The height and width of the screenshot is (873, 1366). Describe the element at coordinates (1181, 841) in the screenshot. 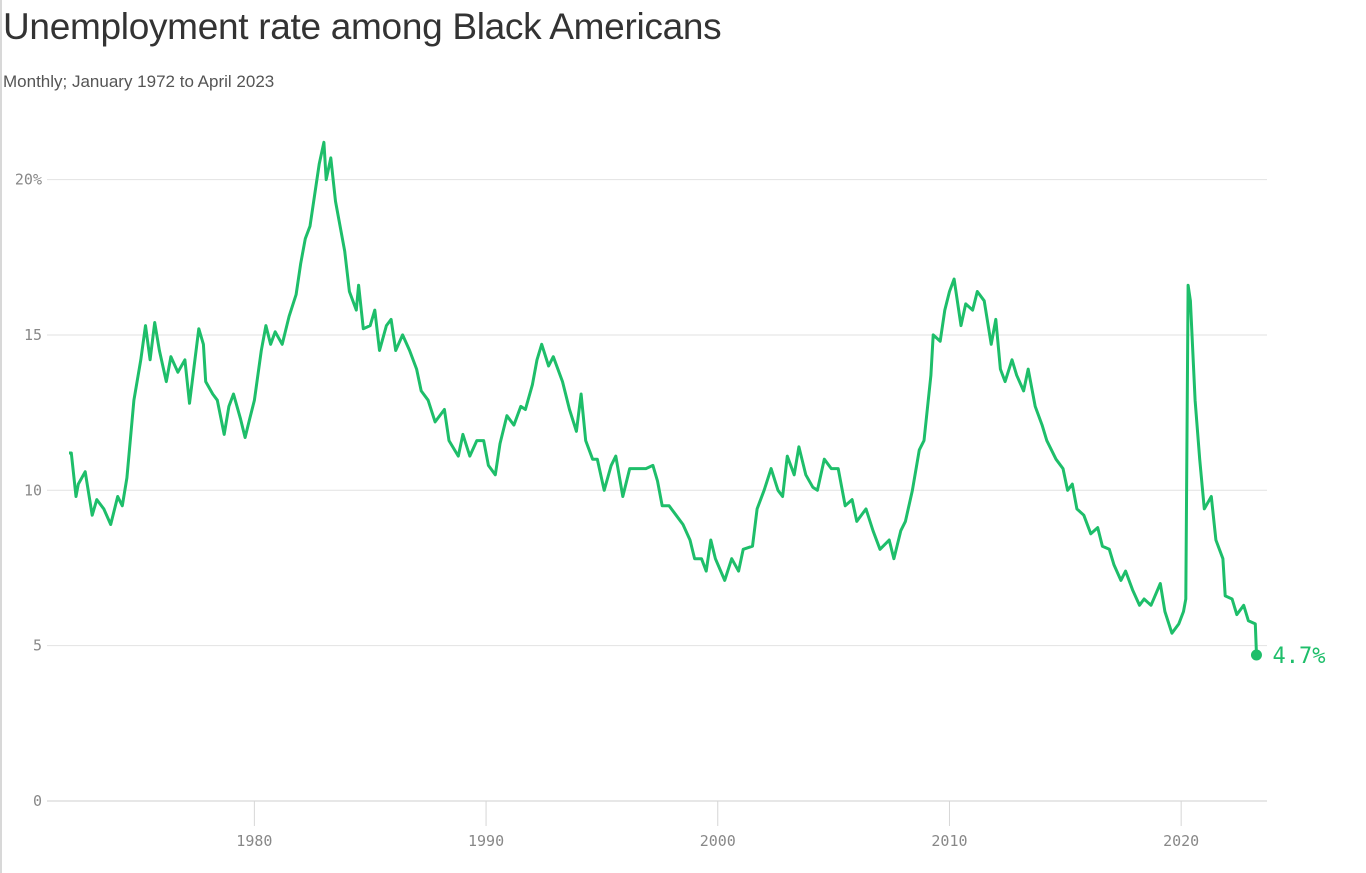

I see `x-tick-label: 2020` at that location.